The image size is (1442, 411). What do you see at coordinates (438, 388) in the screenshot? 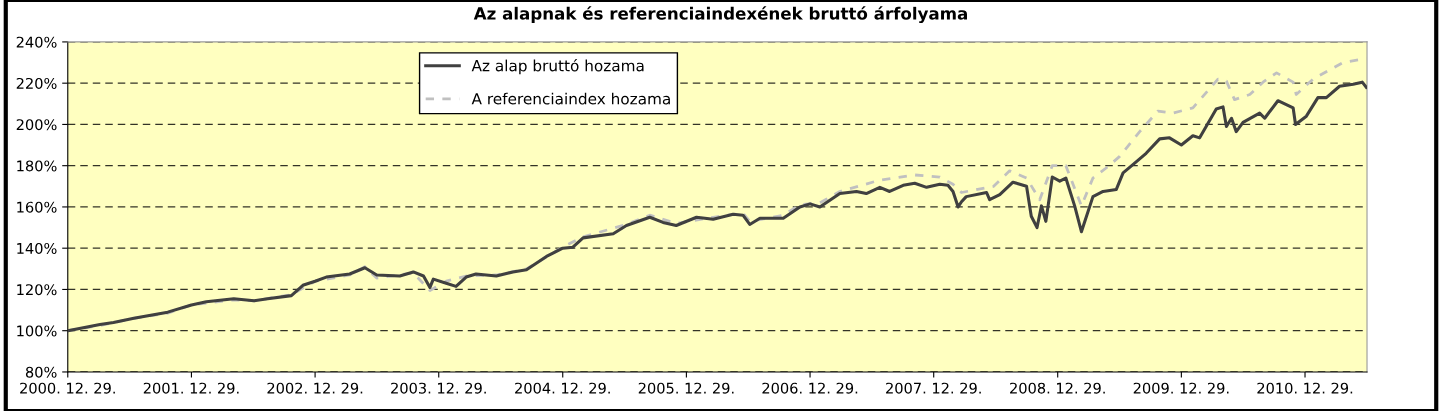
I see `x-tick-label: 2003. 12. 29.` at bounding box center [438, 388].